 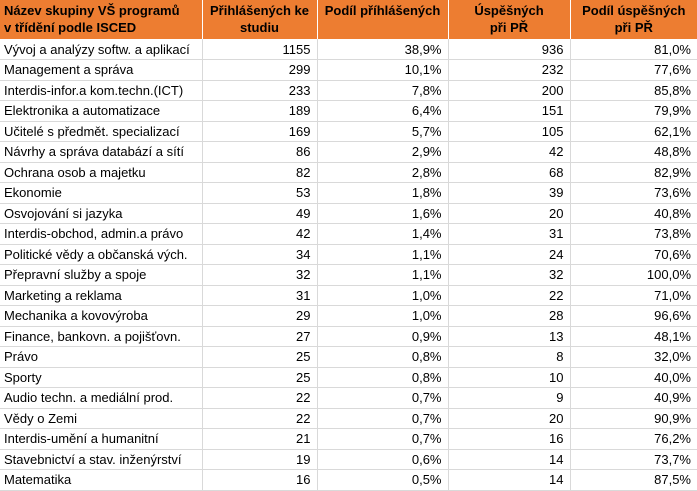 I want to click on cell-successful: 31, so click(x=509, y=234).